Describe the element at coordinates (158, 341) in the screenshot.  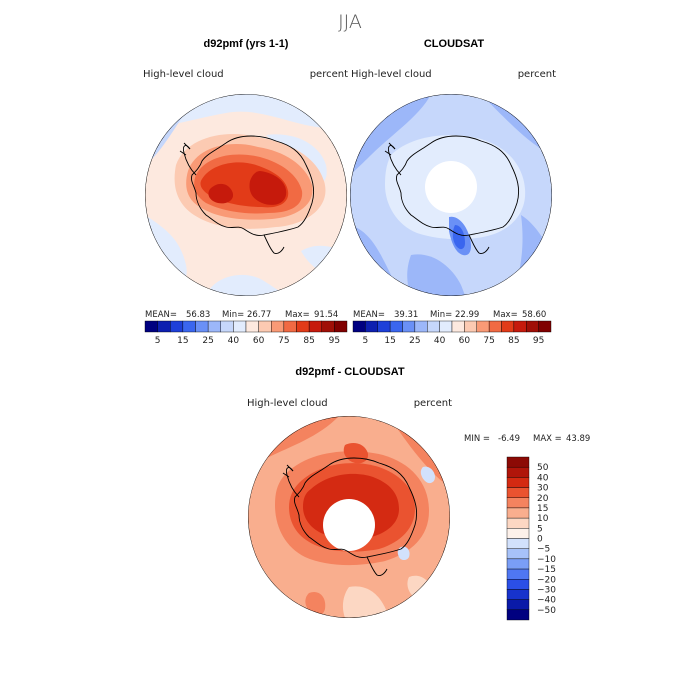
I see `colorbar-model-tick-label: 5` at that location.